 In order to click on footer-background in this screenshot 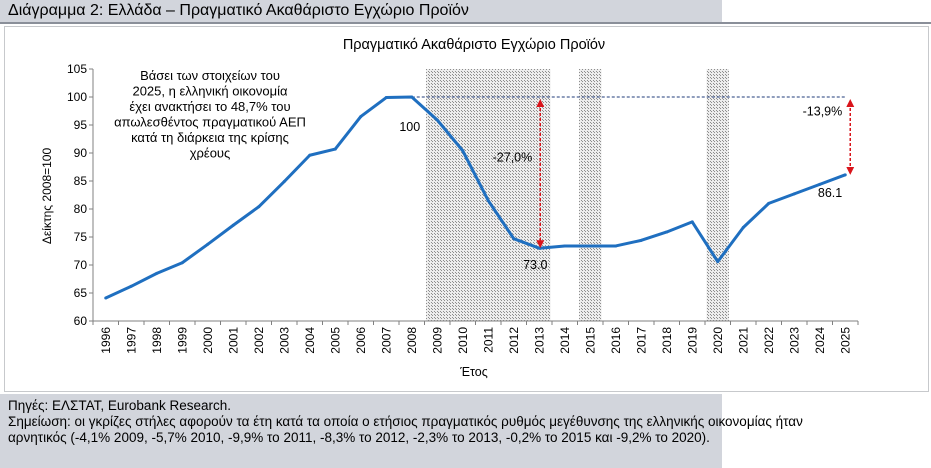, I will do `click(361, 431)`.